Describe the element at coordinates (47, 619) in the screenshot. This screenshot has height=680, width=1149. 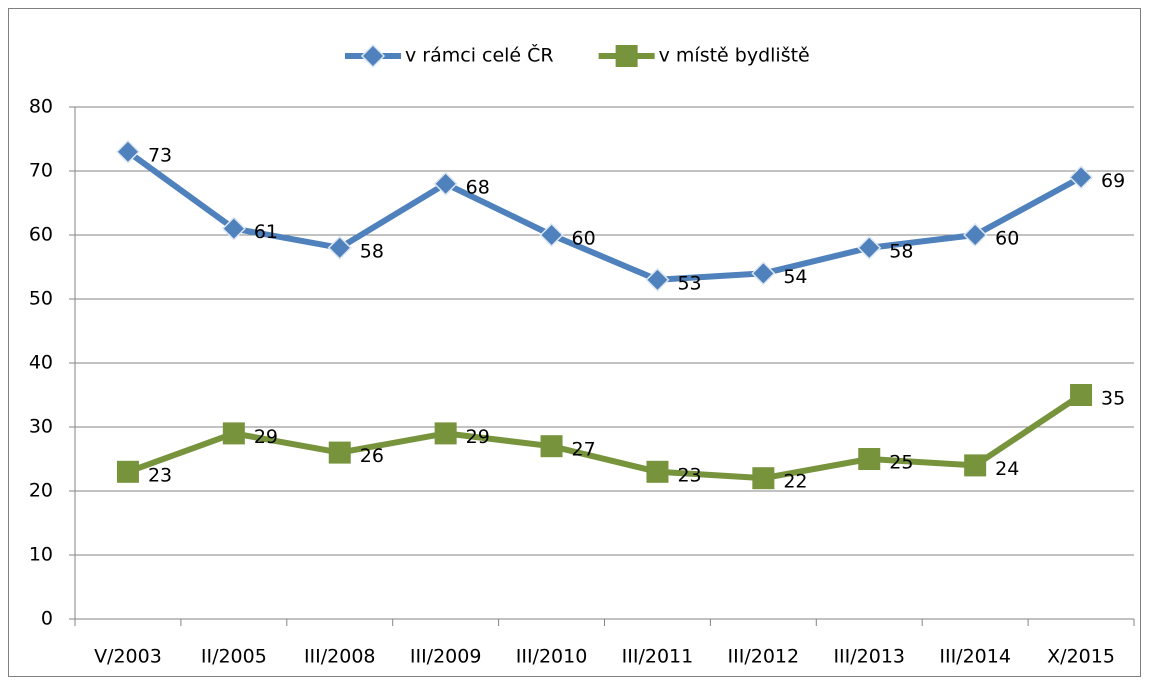
I see `y-tick-label: 0` at that location.